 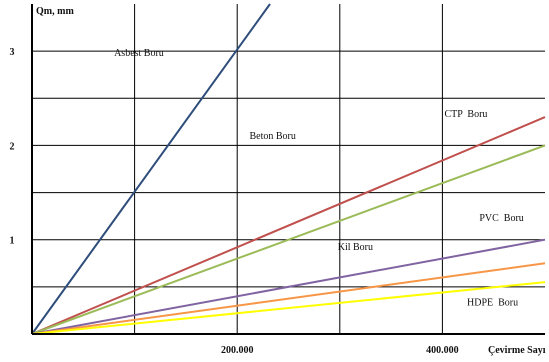 I want to click on series-label-beton-boru: Beton Boru, so click(x=273, y=136).